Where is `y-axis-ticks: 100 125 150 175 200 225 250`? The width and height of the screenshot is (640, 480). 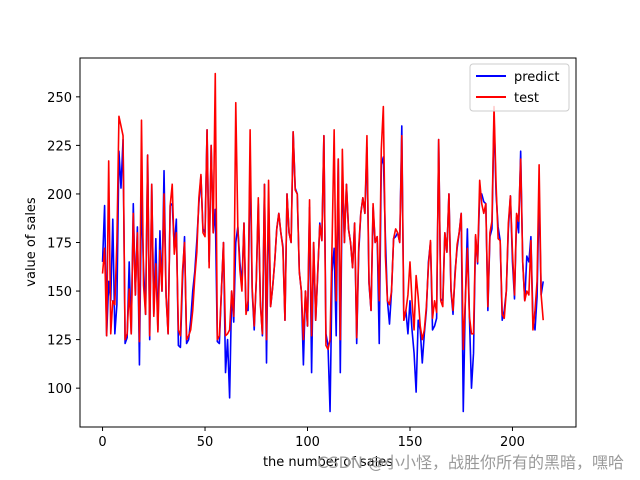
y-axis-ticks: 100 125 150 175 200 225 250 is located at coordinates (63, 244).